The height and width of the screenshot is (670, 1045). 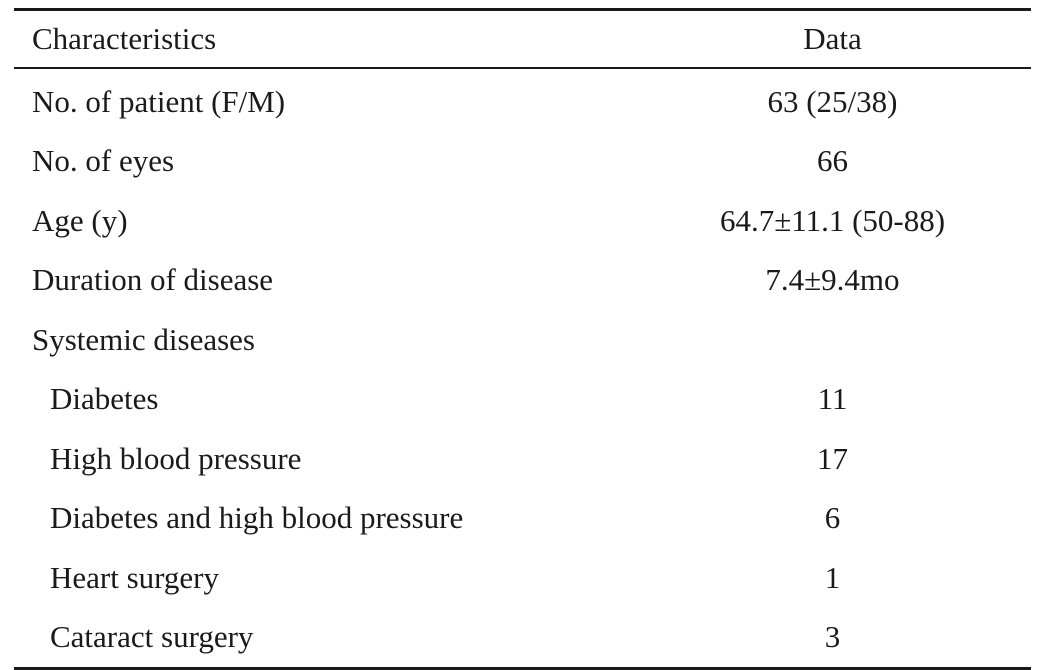 I want to click on row-value: 11, so click(x=832, y=399).